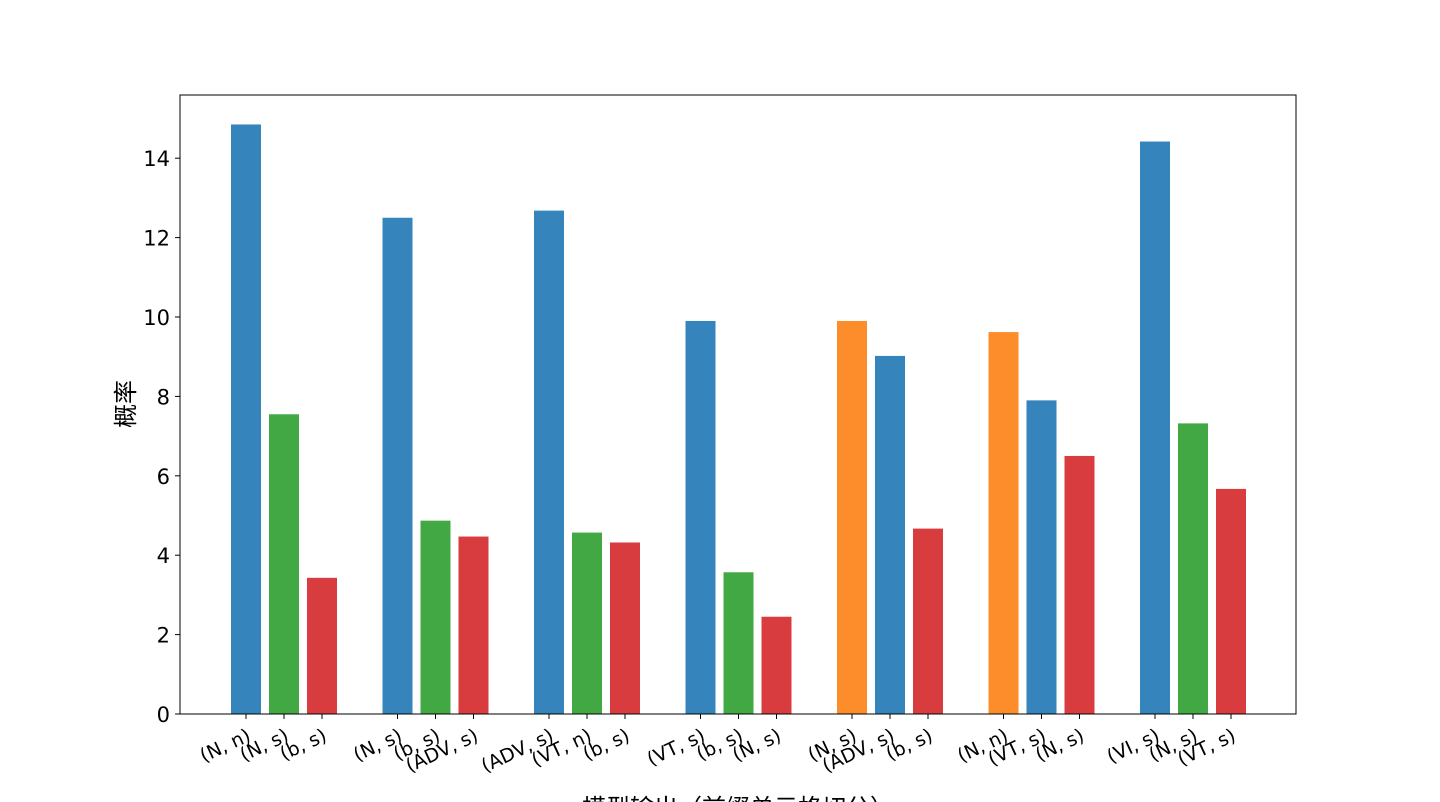 This screenshot has width=1440, height=802. What do you see at coordinates (161, 437) in the screenshot?
I see `y-axis: 0 2 4 6 8 10 12 14` at bounding box center [161, 437].